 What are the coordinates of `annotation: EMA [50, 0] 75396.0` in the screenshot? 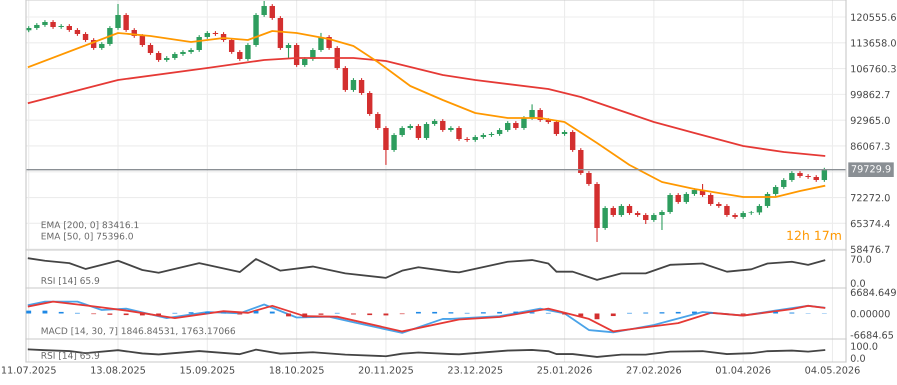 It's located at (87, 236).